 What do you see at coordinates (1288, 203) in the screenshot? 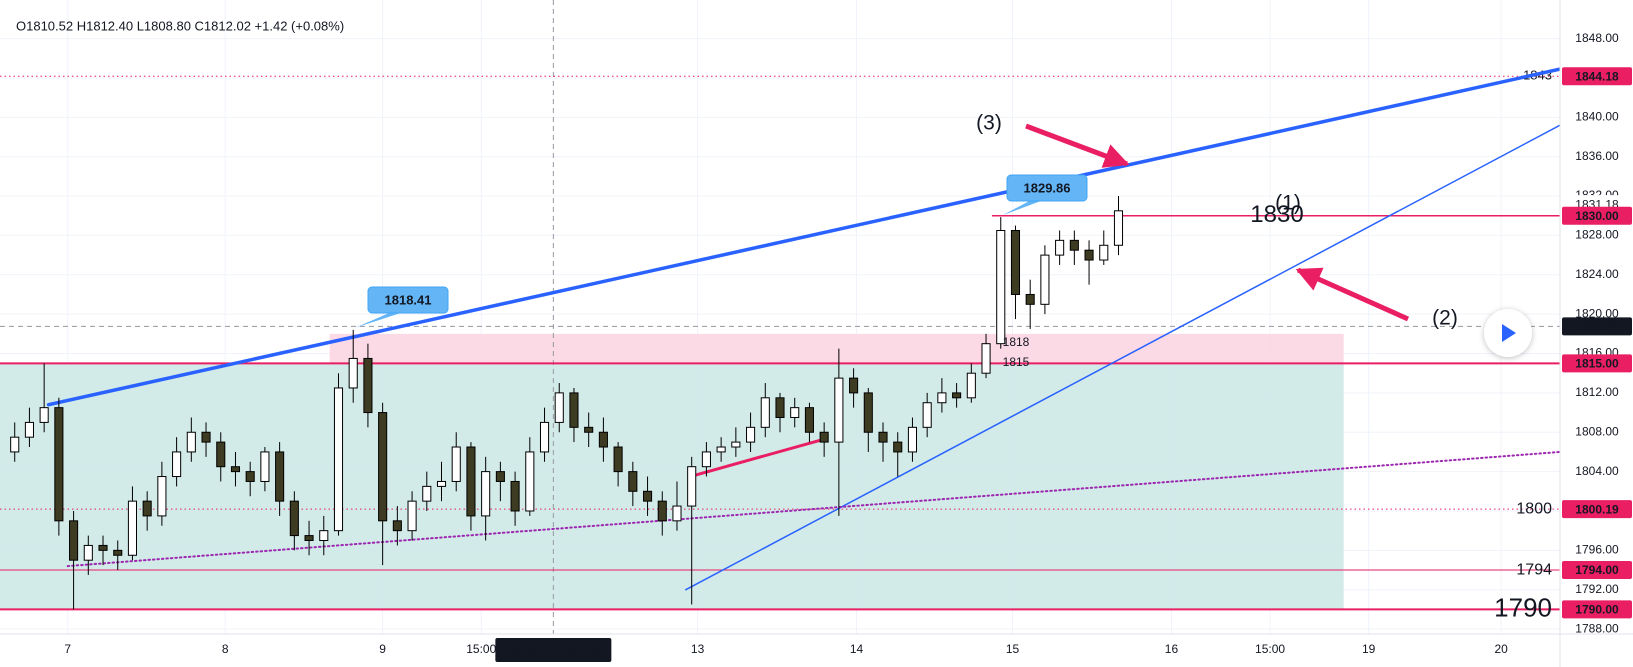
I see `annotation: (1)` at bounding box center [1288, 203].